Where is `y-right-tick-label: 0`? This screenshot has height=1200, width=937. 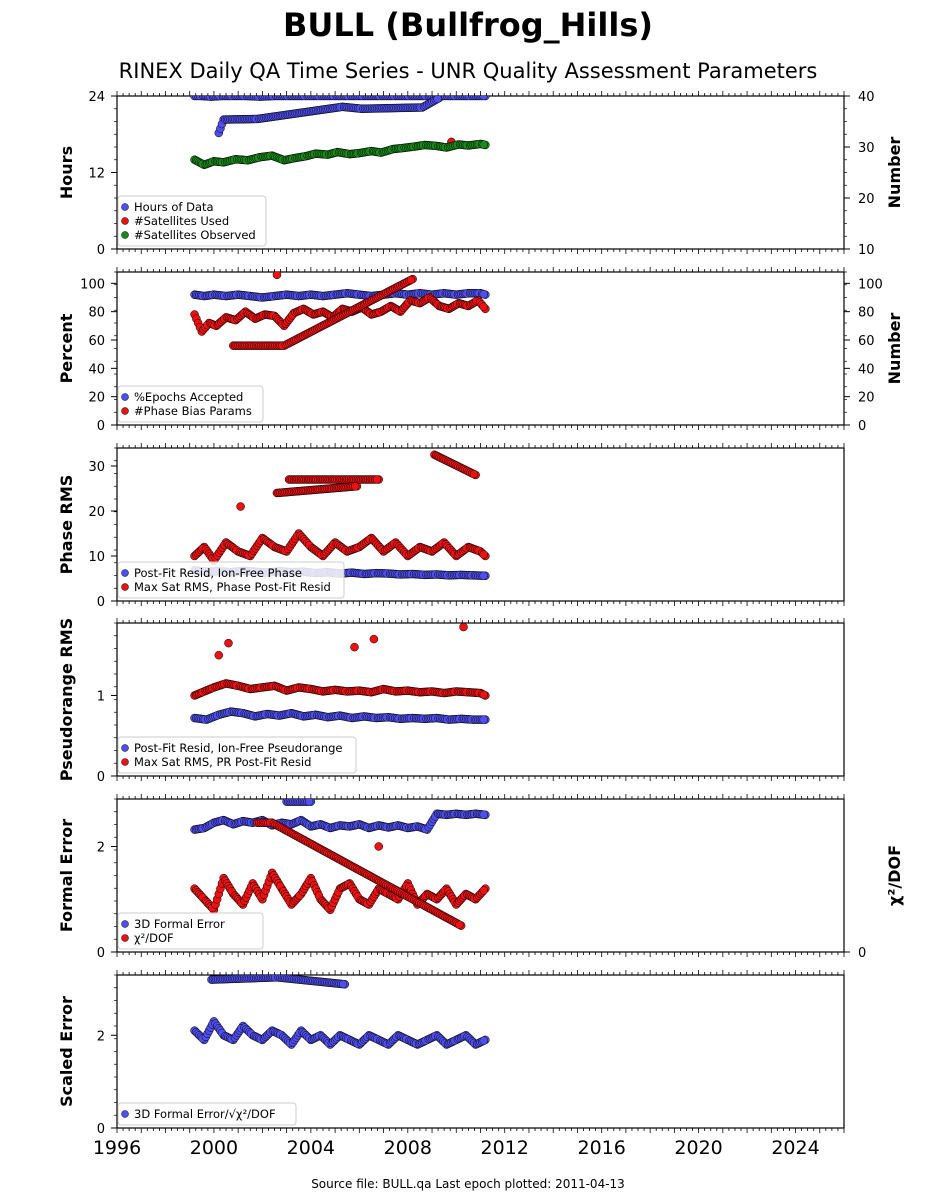
y-right-tick-label: 0 is located at coordinates (862, 953).